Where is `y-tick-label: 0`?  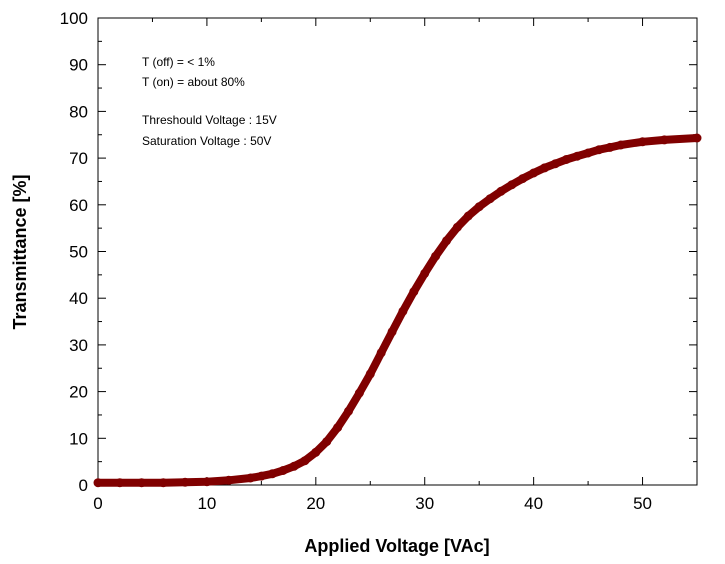
y-tick-label: 0 is located at coordinates (83, 485).